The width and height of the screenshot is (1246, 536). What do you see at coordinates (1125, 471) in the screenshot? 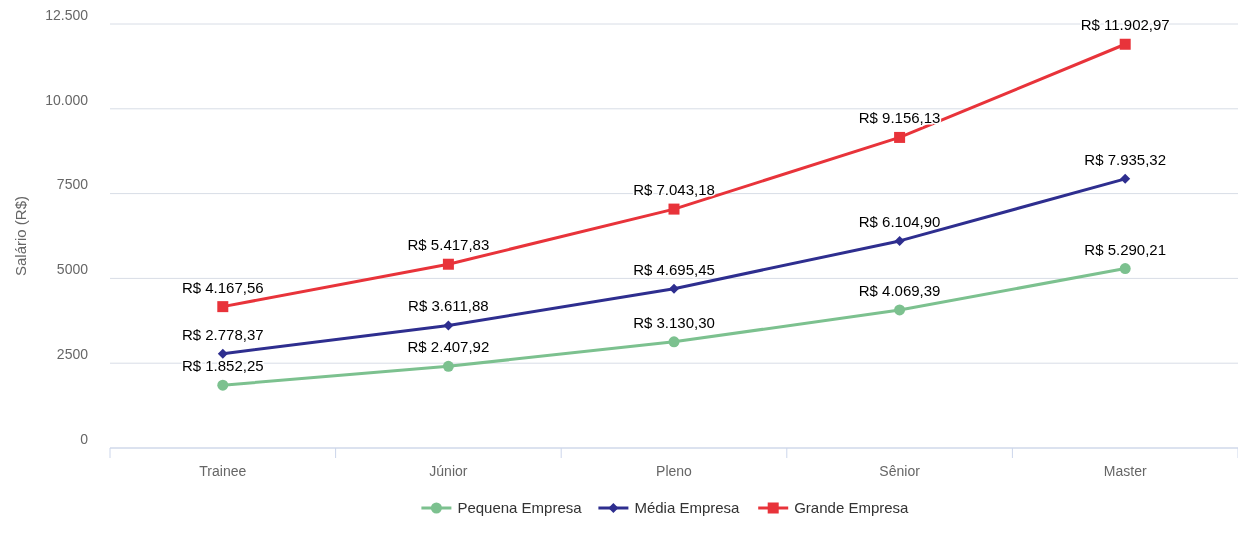
I see `x-tick-label: Master` at bounding box center [1125, 471].